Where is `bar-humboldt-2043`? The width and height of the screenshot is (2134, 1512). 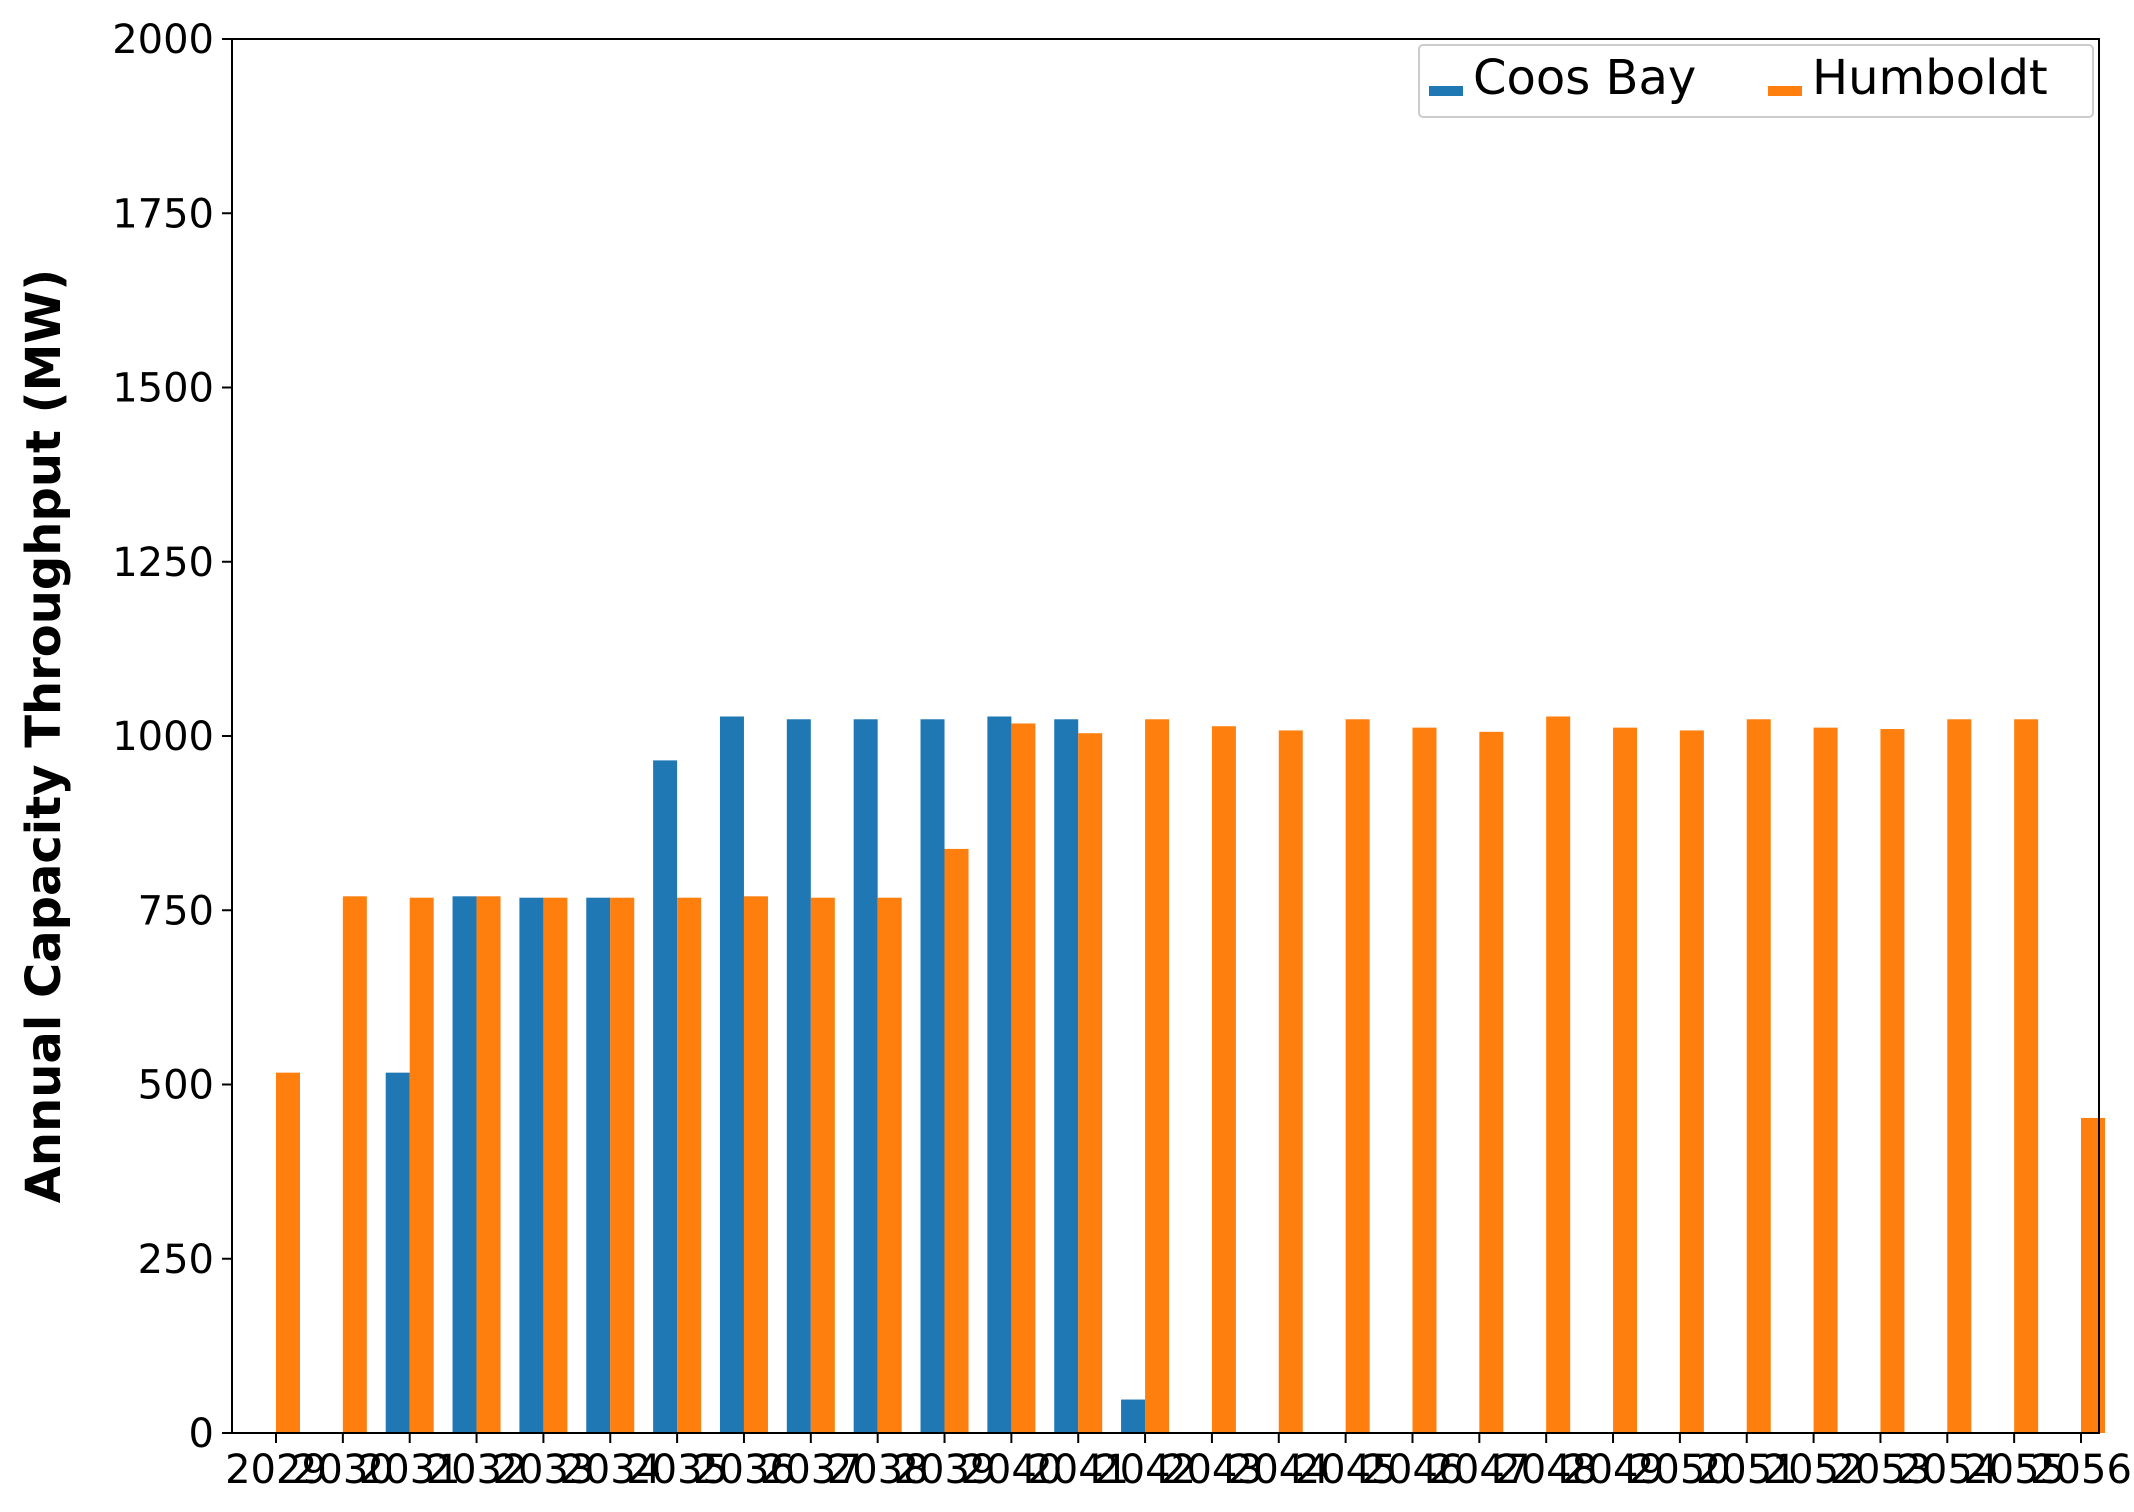
bar-humboldt-2043 is located at coordinates (1223, 1079).